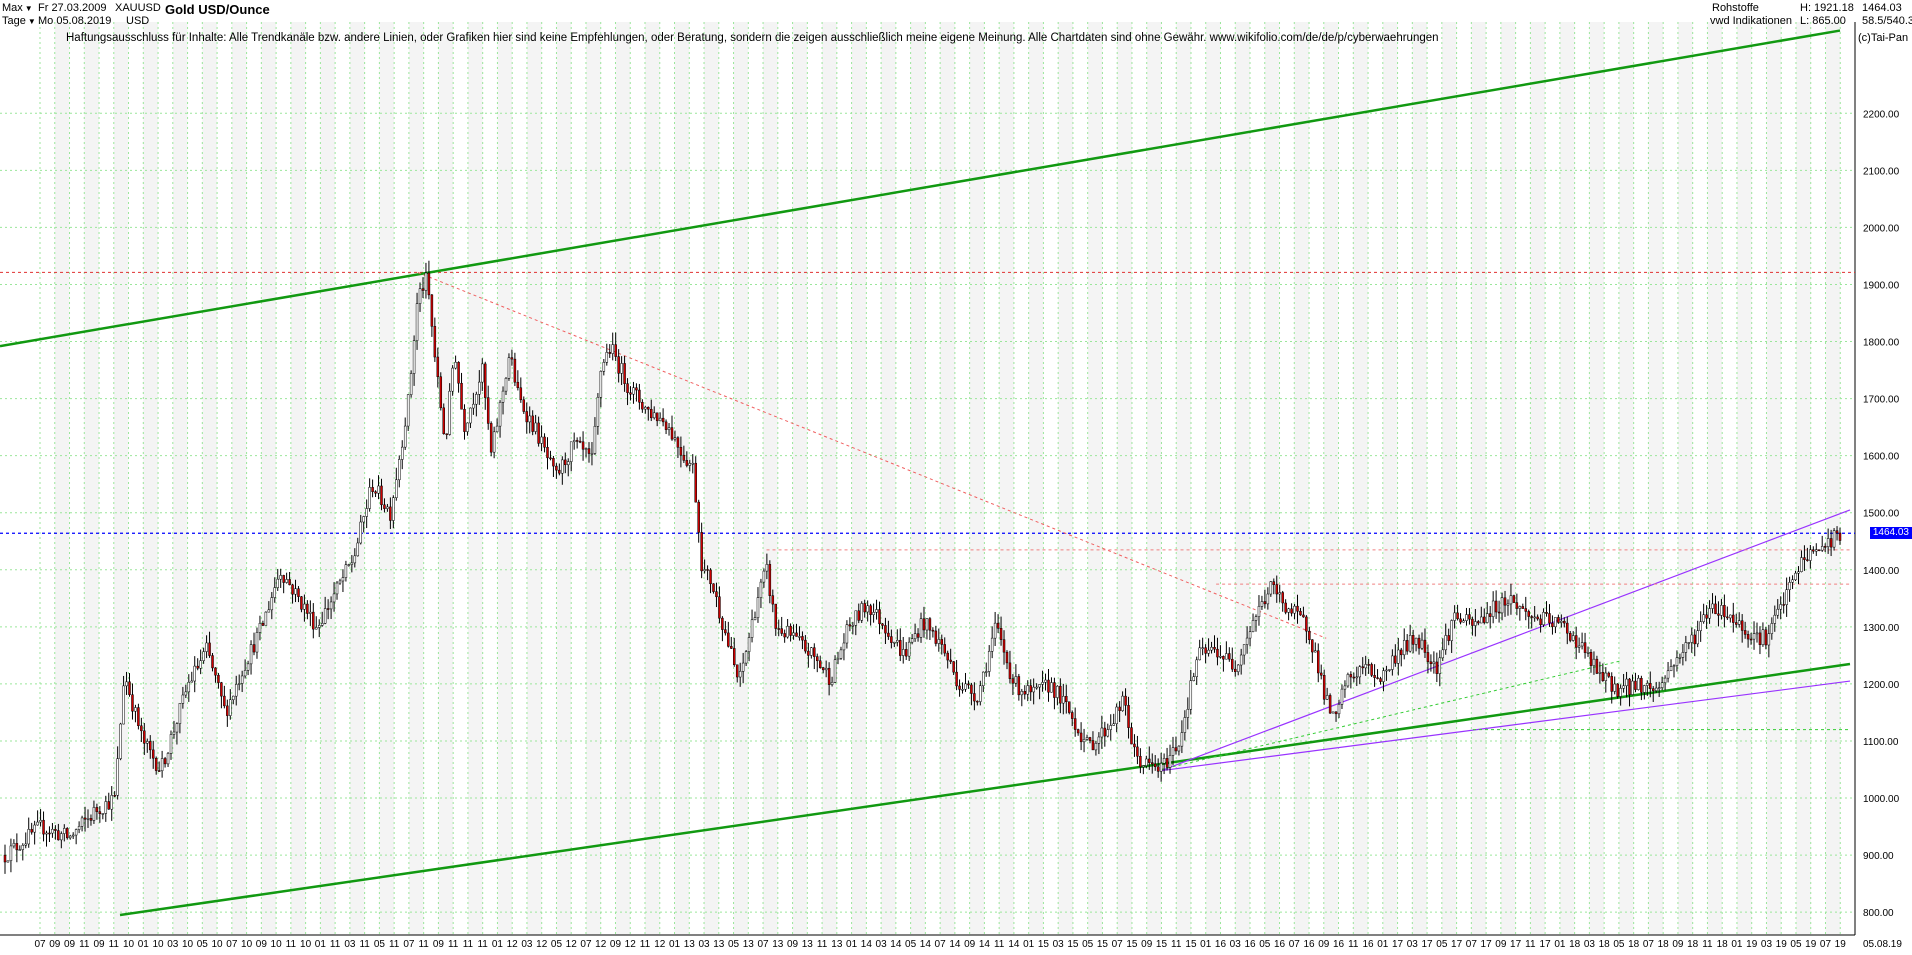 The height and width of the screenshot is (955, 1912). I want to click on x-tick-label: 19, so click(1782, 944).